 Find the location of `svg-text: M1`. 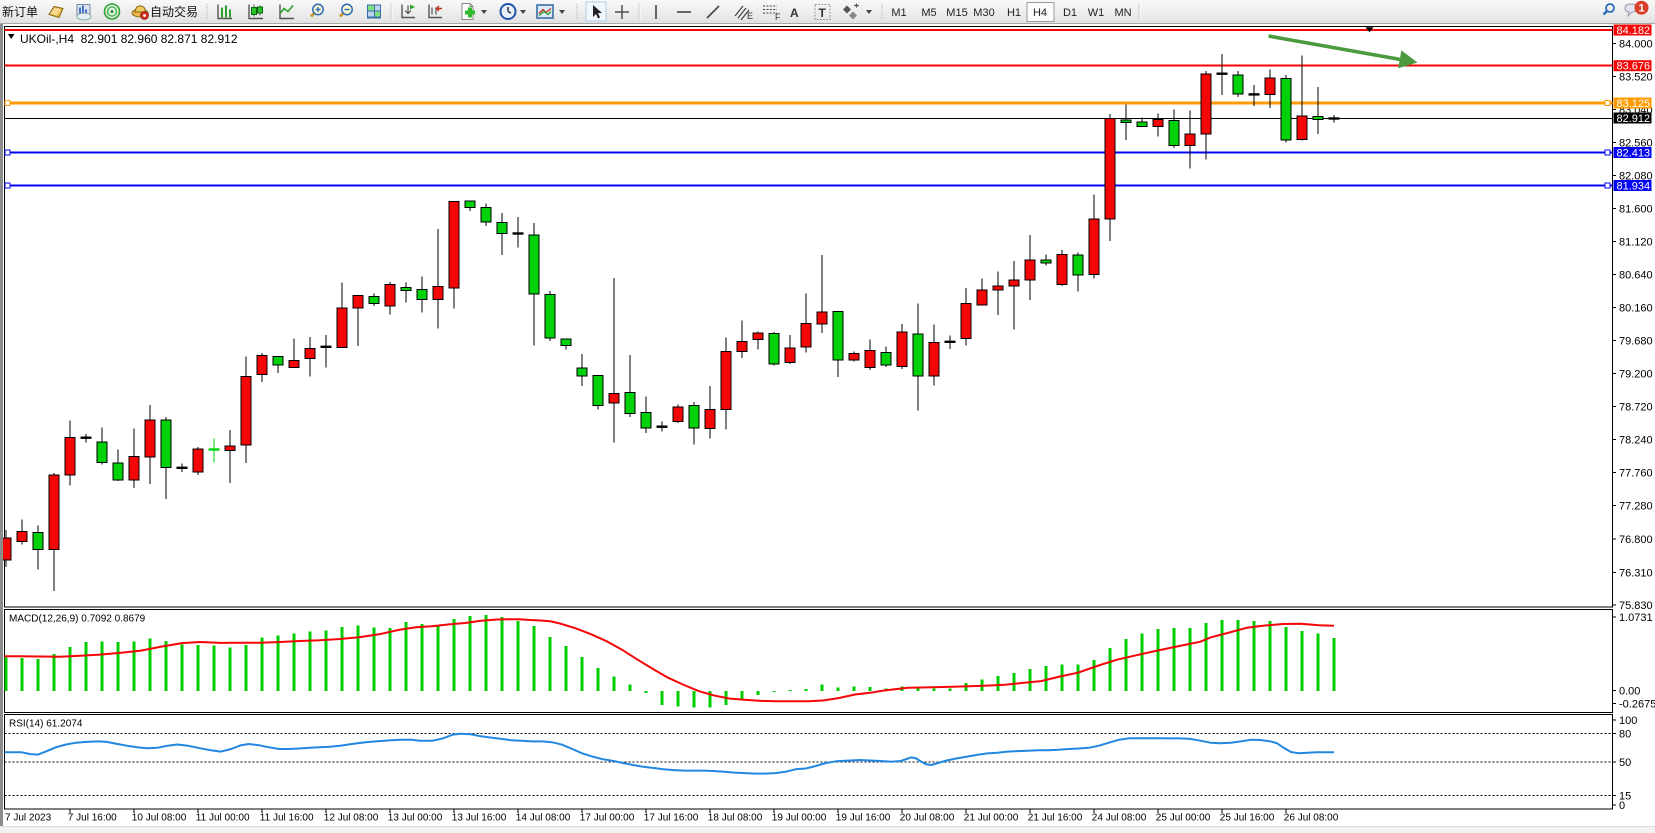

svg-text: M1 is located at coordinates (898, 13).